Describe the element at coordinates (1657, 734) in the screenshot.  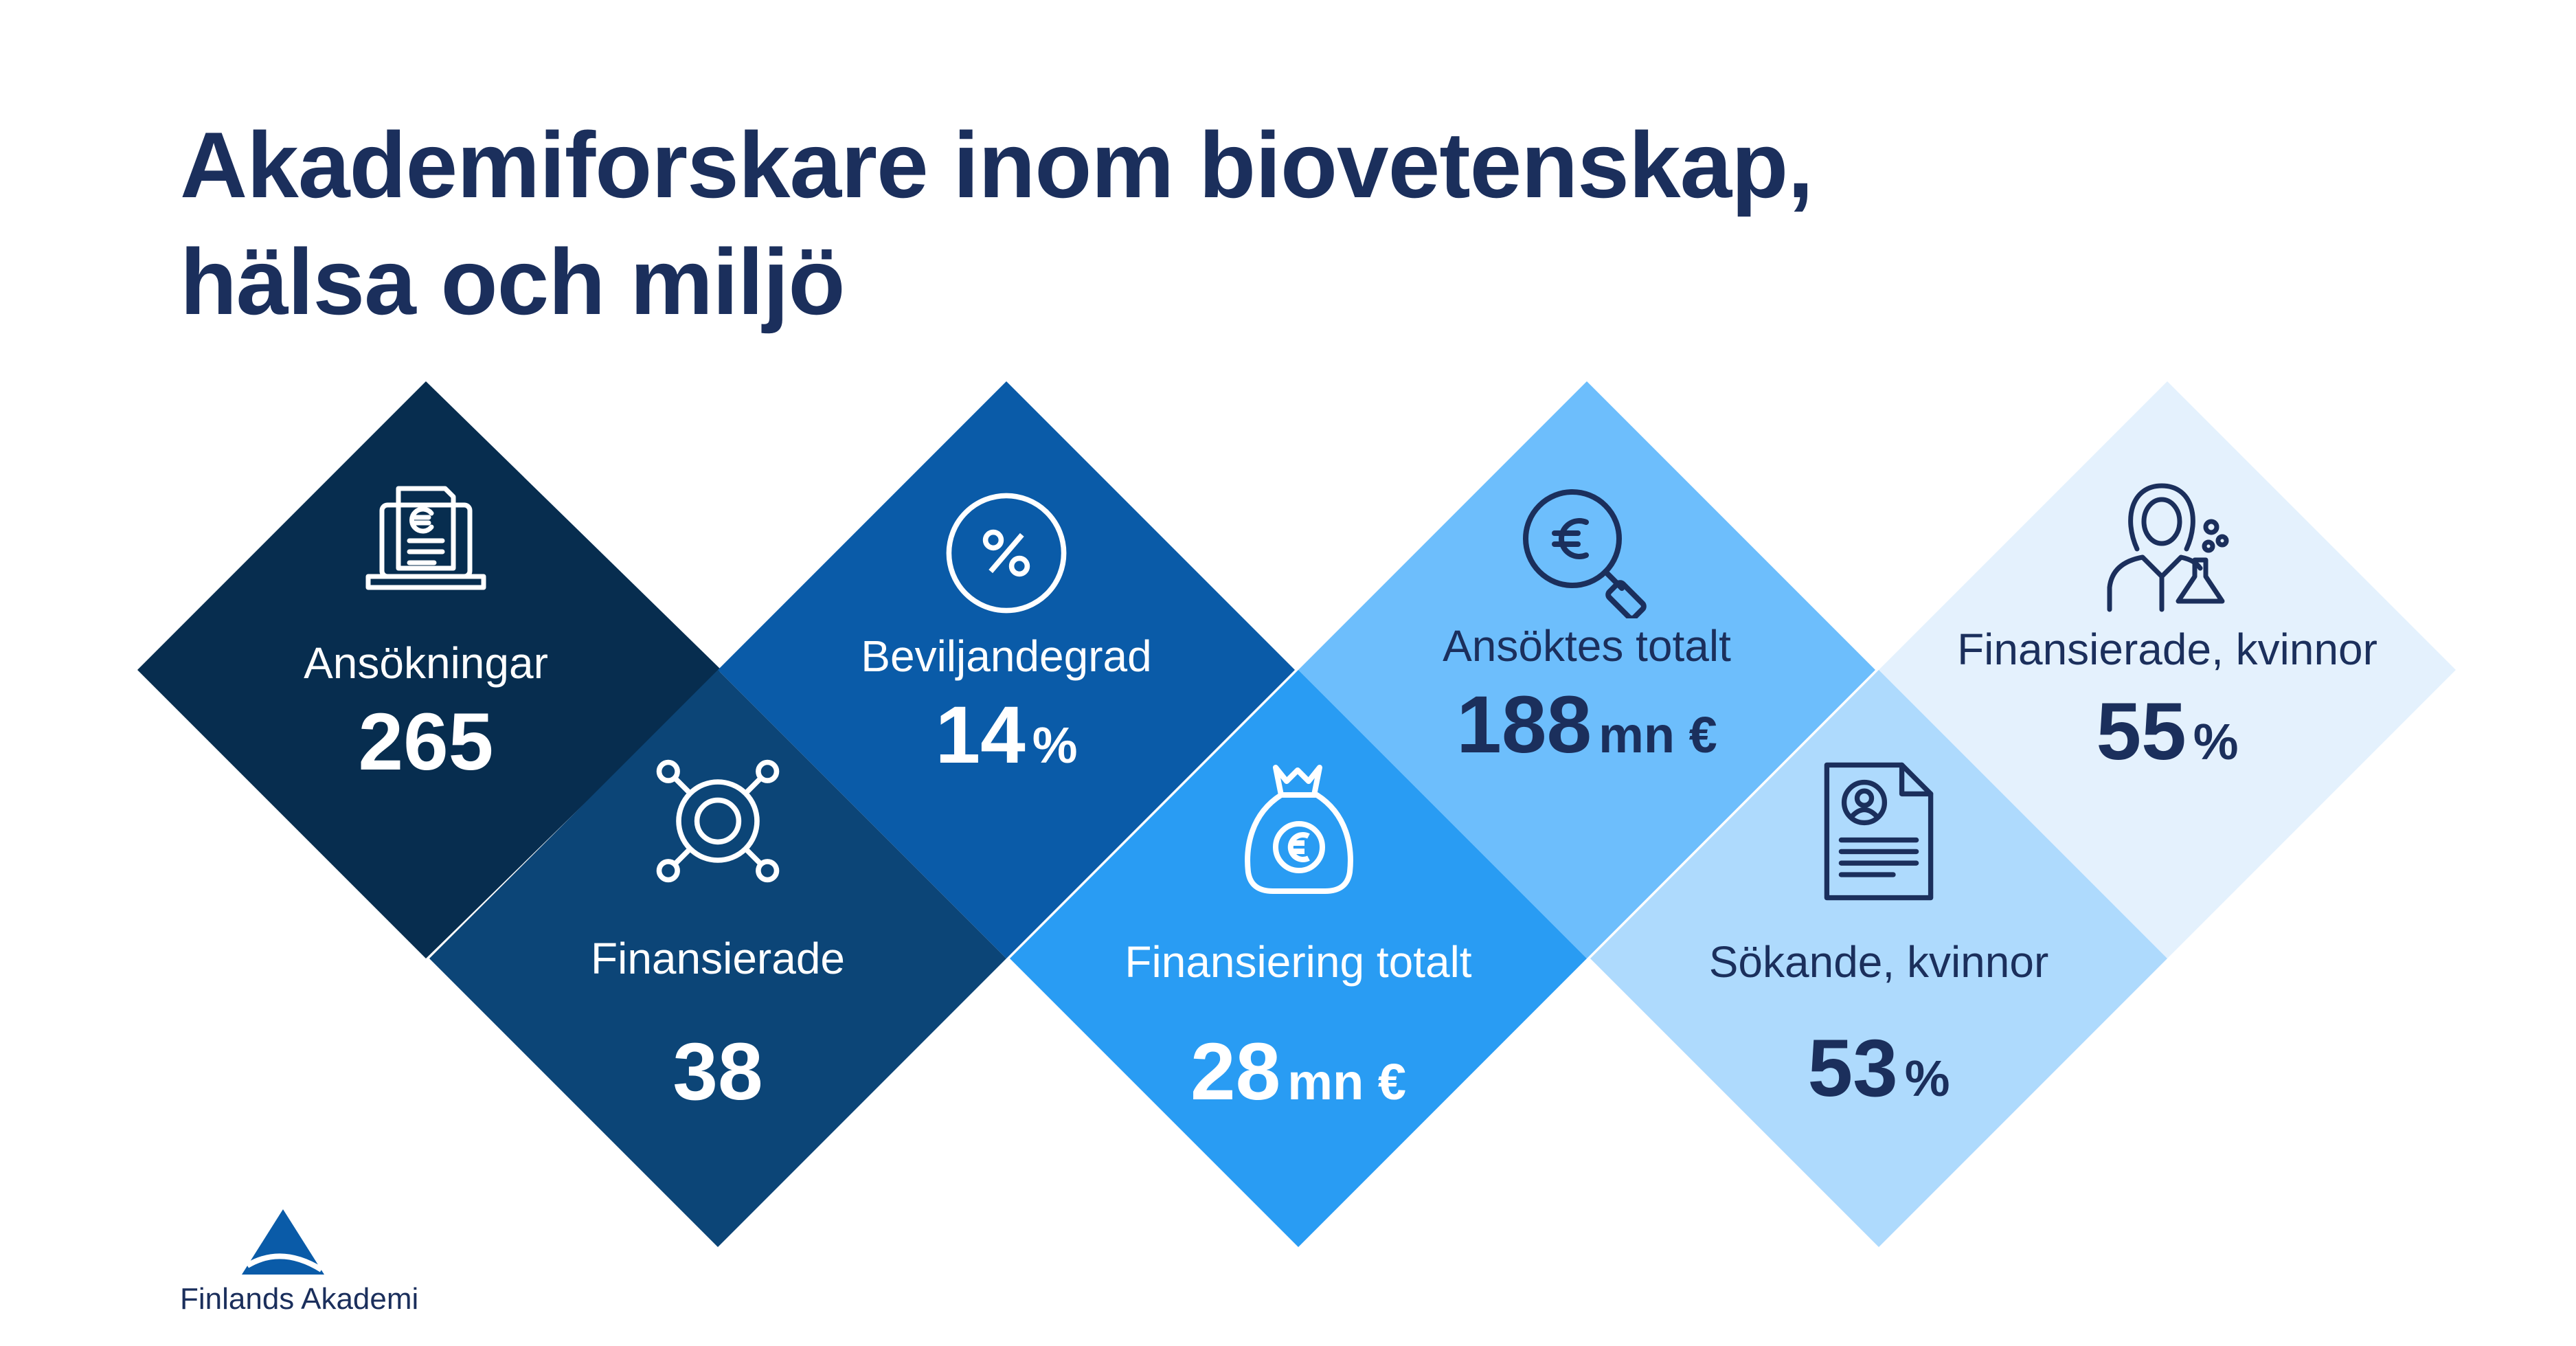
I see `unit-ansoktes-totalt: mn €` at that location.